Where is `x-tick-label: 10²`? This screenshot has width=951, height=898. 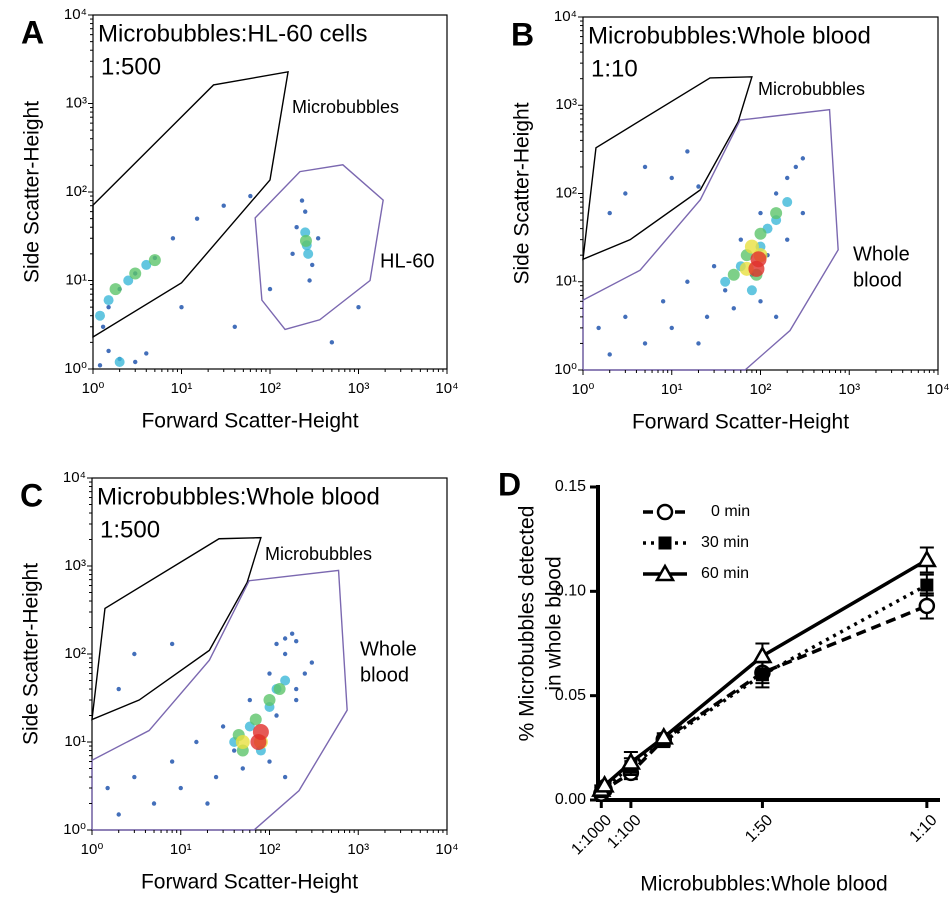 x-tick-label: 10² is located at coordinates (761, 389).